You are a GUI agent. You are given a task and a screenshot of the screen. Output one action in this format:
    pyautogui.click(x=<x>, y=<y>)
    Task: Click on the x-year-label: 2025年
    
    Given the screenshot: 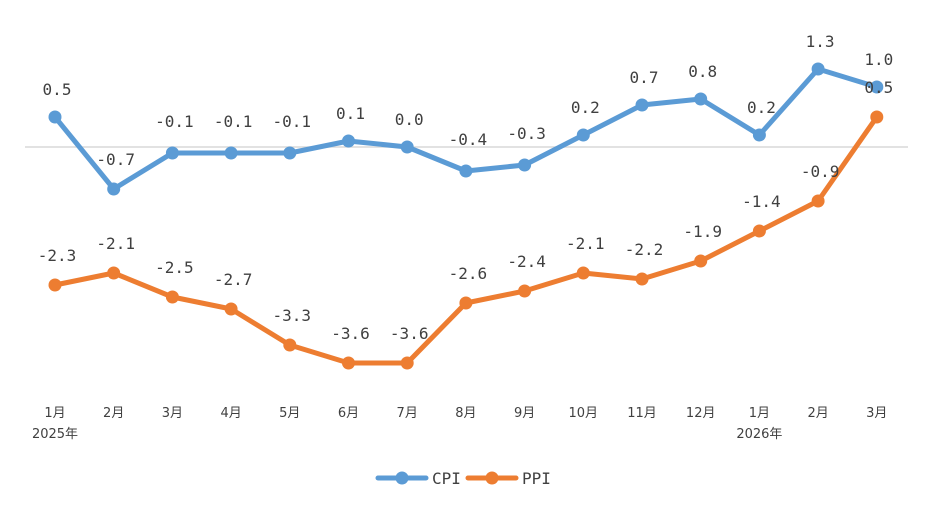 What is the action you would take?
    pyautogui.click(x=55, y=434)
    